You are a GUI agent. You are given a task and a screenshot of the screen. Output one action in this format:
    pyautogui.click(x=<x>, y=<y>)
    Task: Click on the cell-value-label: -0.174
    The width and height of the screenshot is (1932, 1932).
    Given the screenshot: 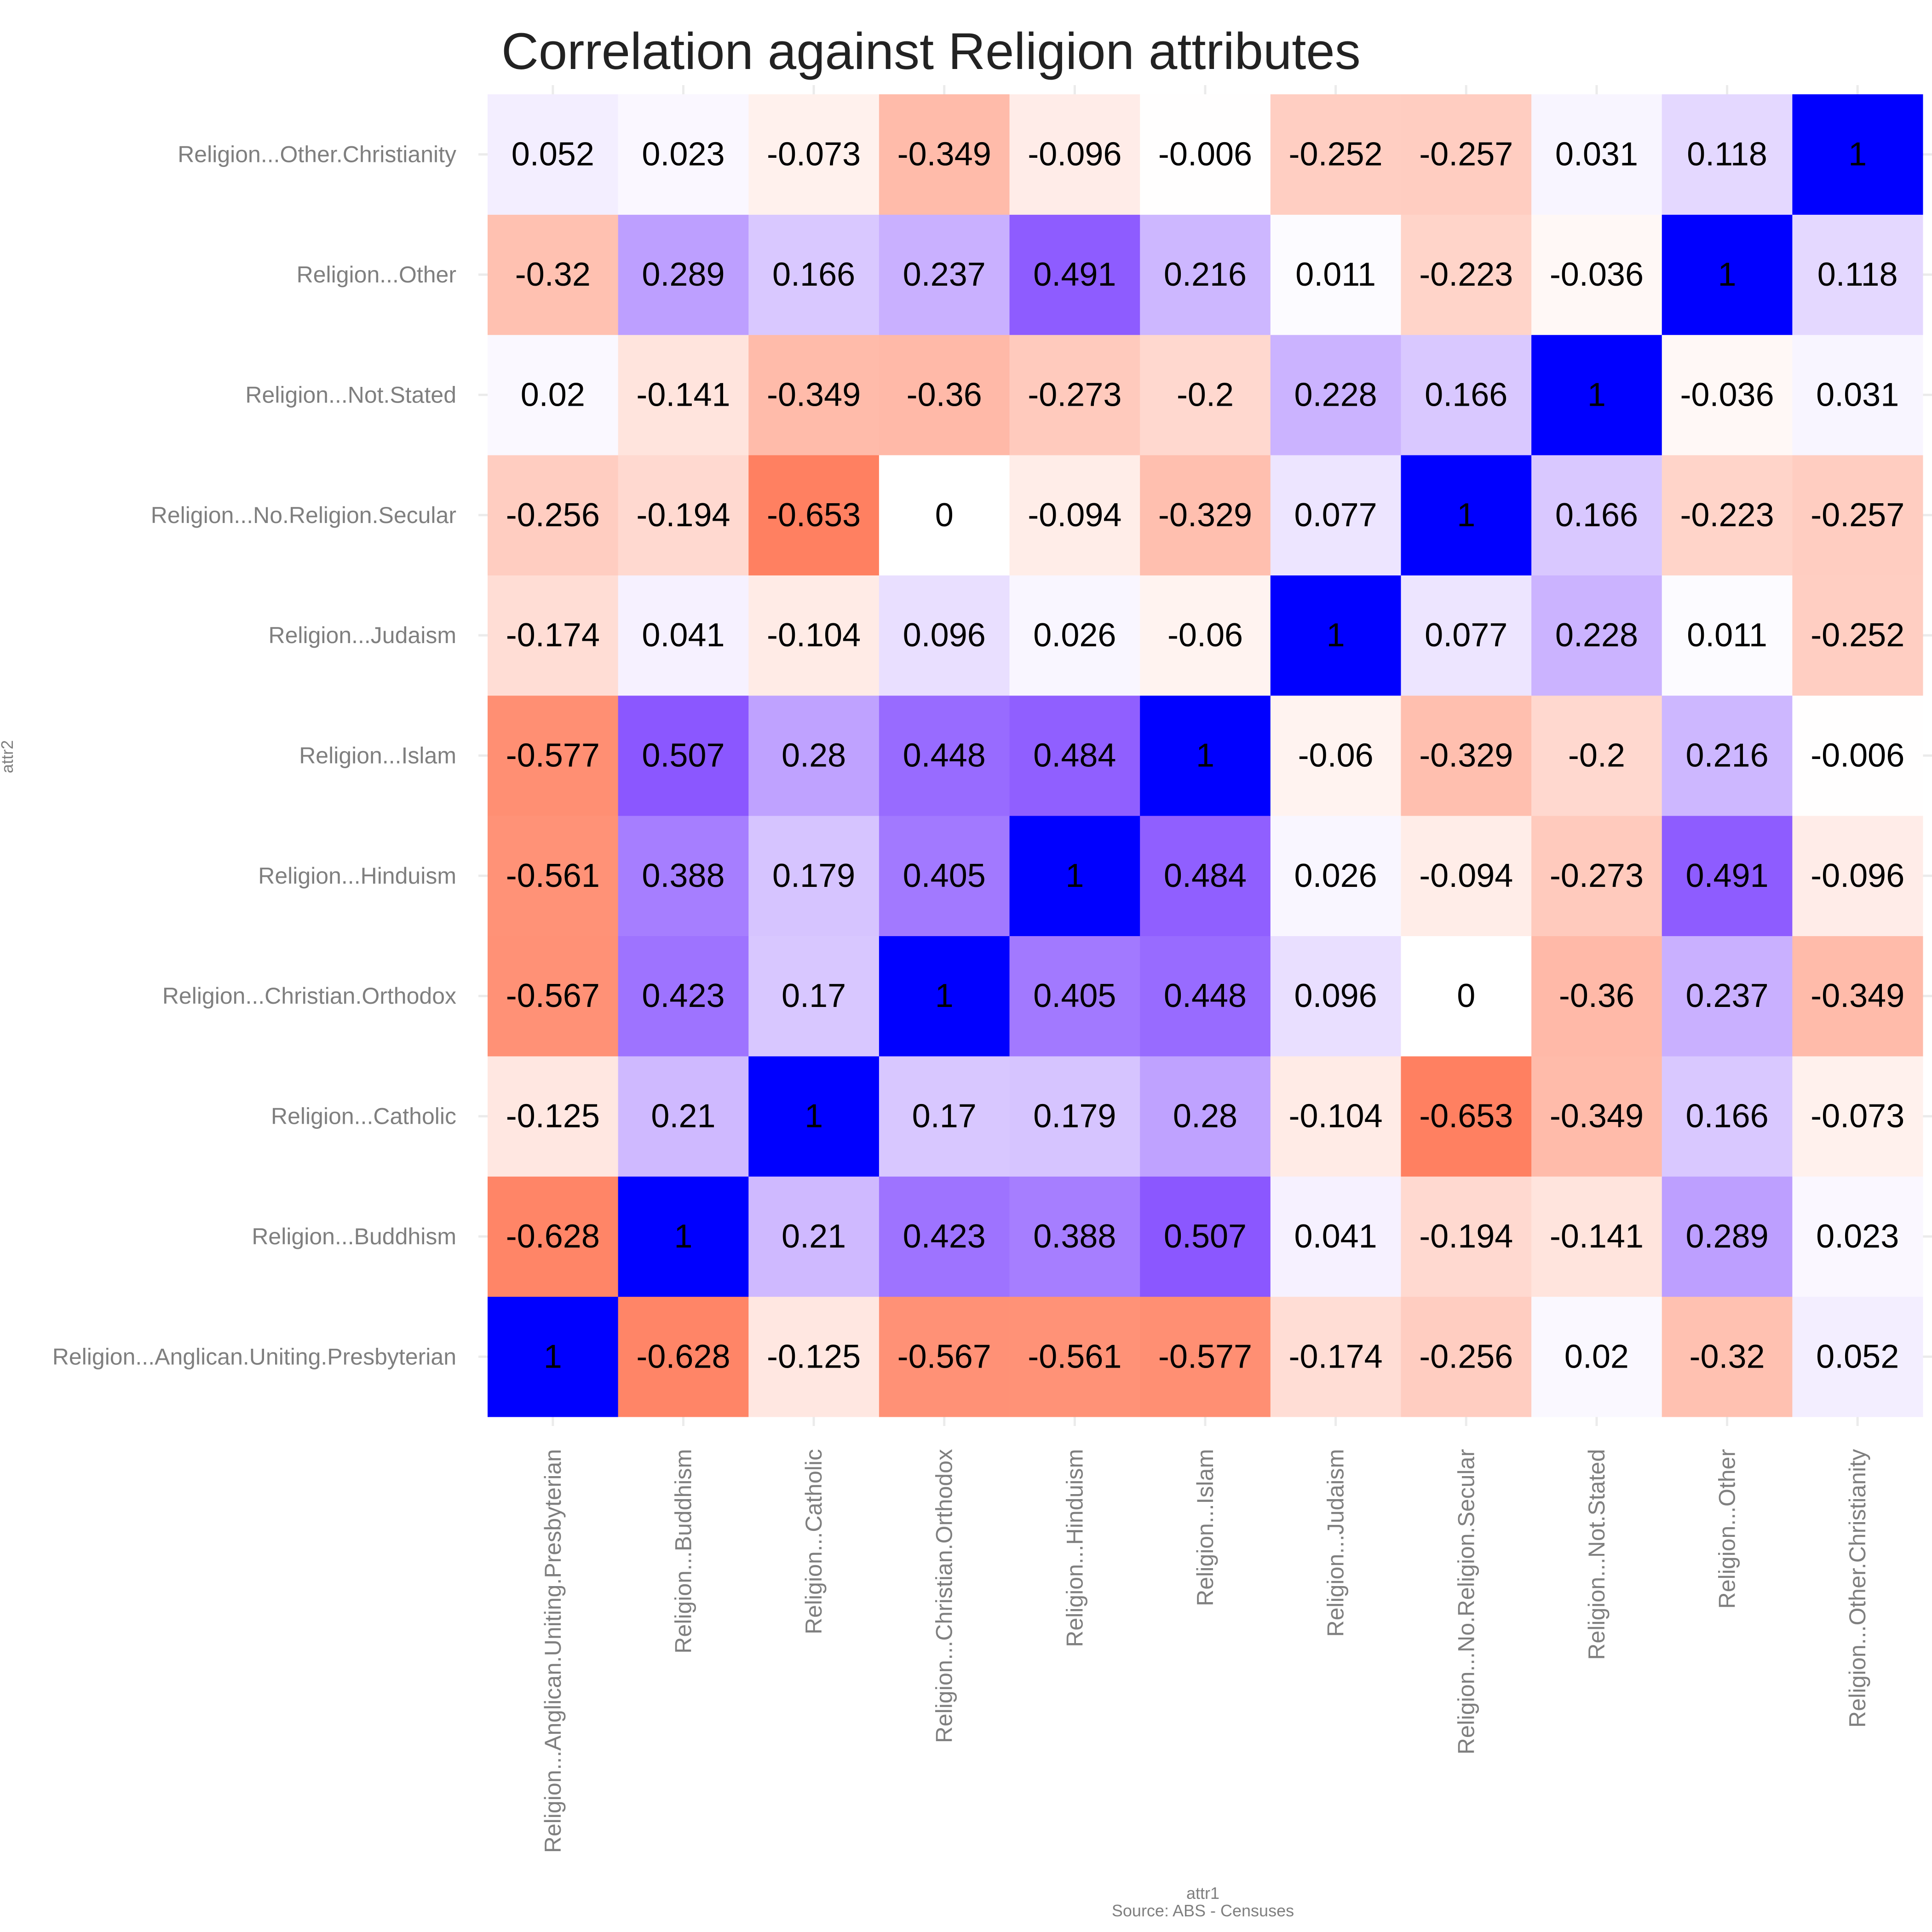 What is the action you would take?
    pyautogui.click(x=1336, y=1356)
    